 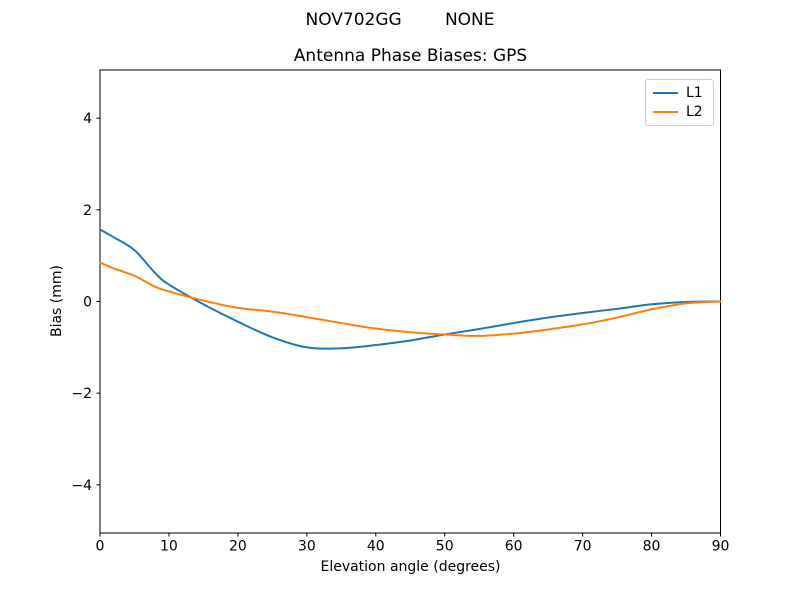 I want to click on x-tick-label: 40, so click(x=376, y=547).